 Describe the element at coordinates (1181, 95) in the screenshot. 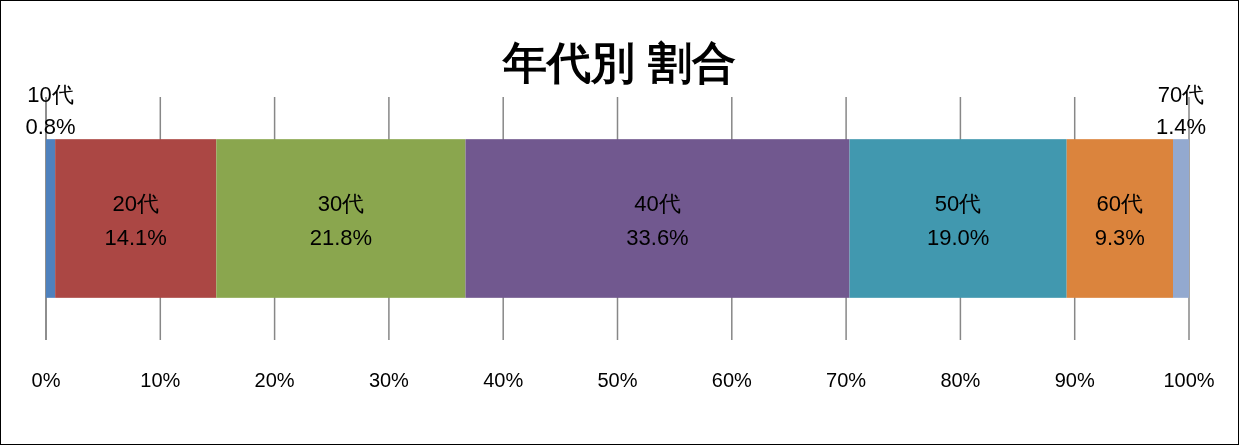

I see `series-label: 70代` at that location.